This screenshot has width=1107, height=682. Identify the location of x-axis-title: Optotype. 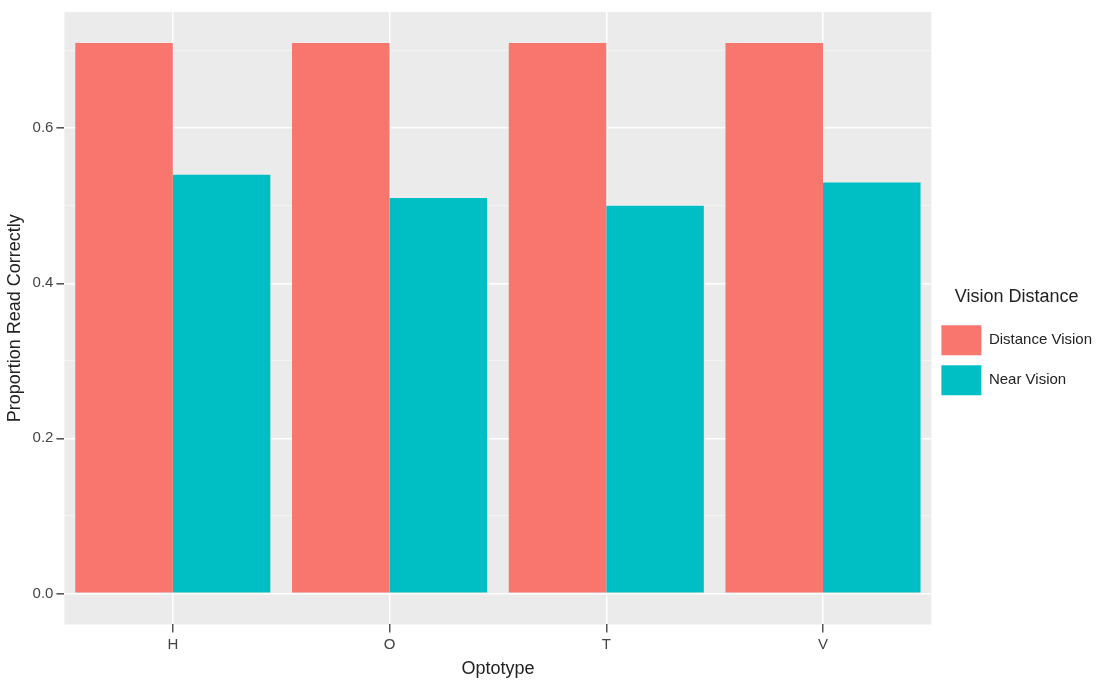
(498, 668).